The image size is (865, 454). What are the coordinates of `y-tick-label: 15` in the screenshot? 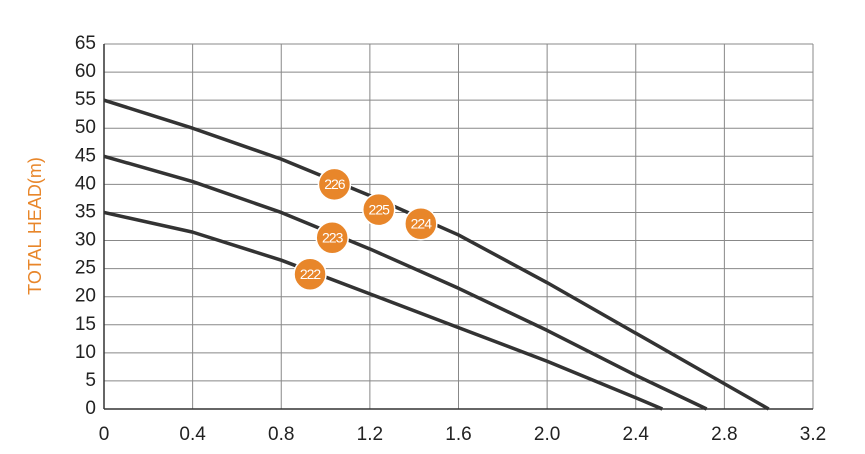 It's located at (85, 324).